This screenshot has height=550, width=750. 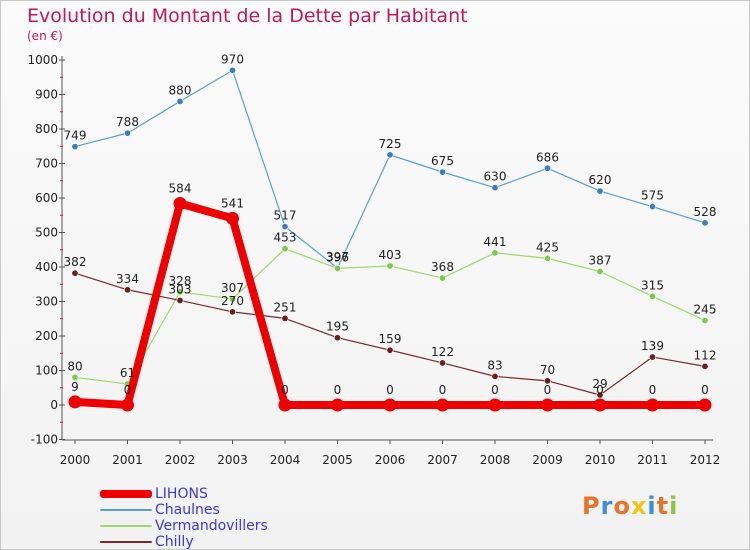 I want to click on legend: LIHONS Chaulnes Vermandovillers Chilly, so click(x=184, y=518).